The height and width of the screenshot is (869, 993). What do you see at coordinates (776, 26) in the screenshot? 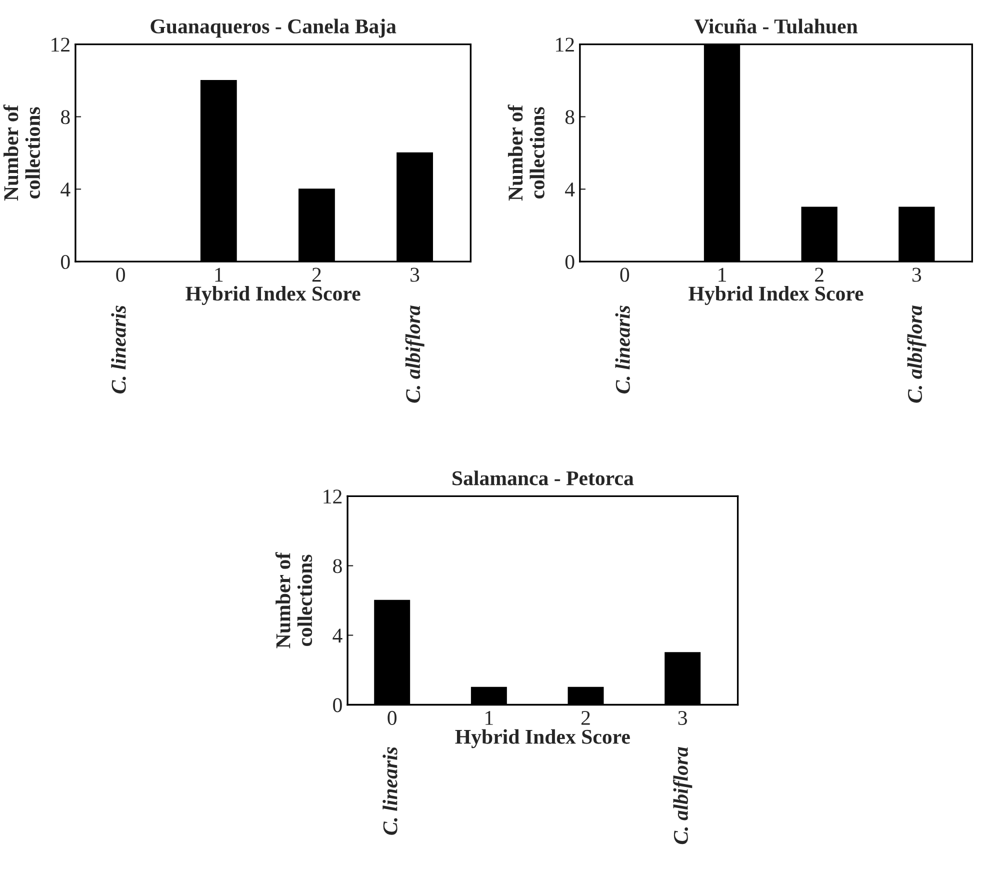
I see `chart-title: Vicuña - Tulahuen` at bounding box center [776, 26].